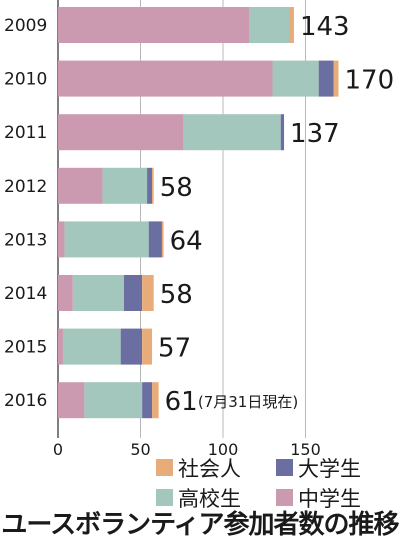  What do you see at coordinates (209, 469) in the screenshot?
I see `legend-label: 社会人` at bounding box center [209, 469].